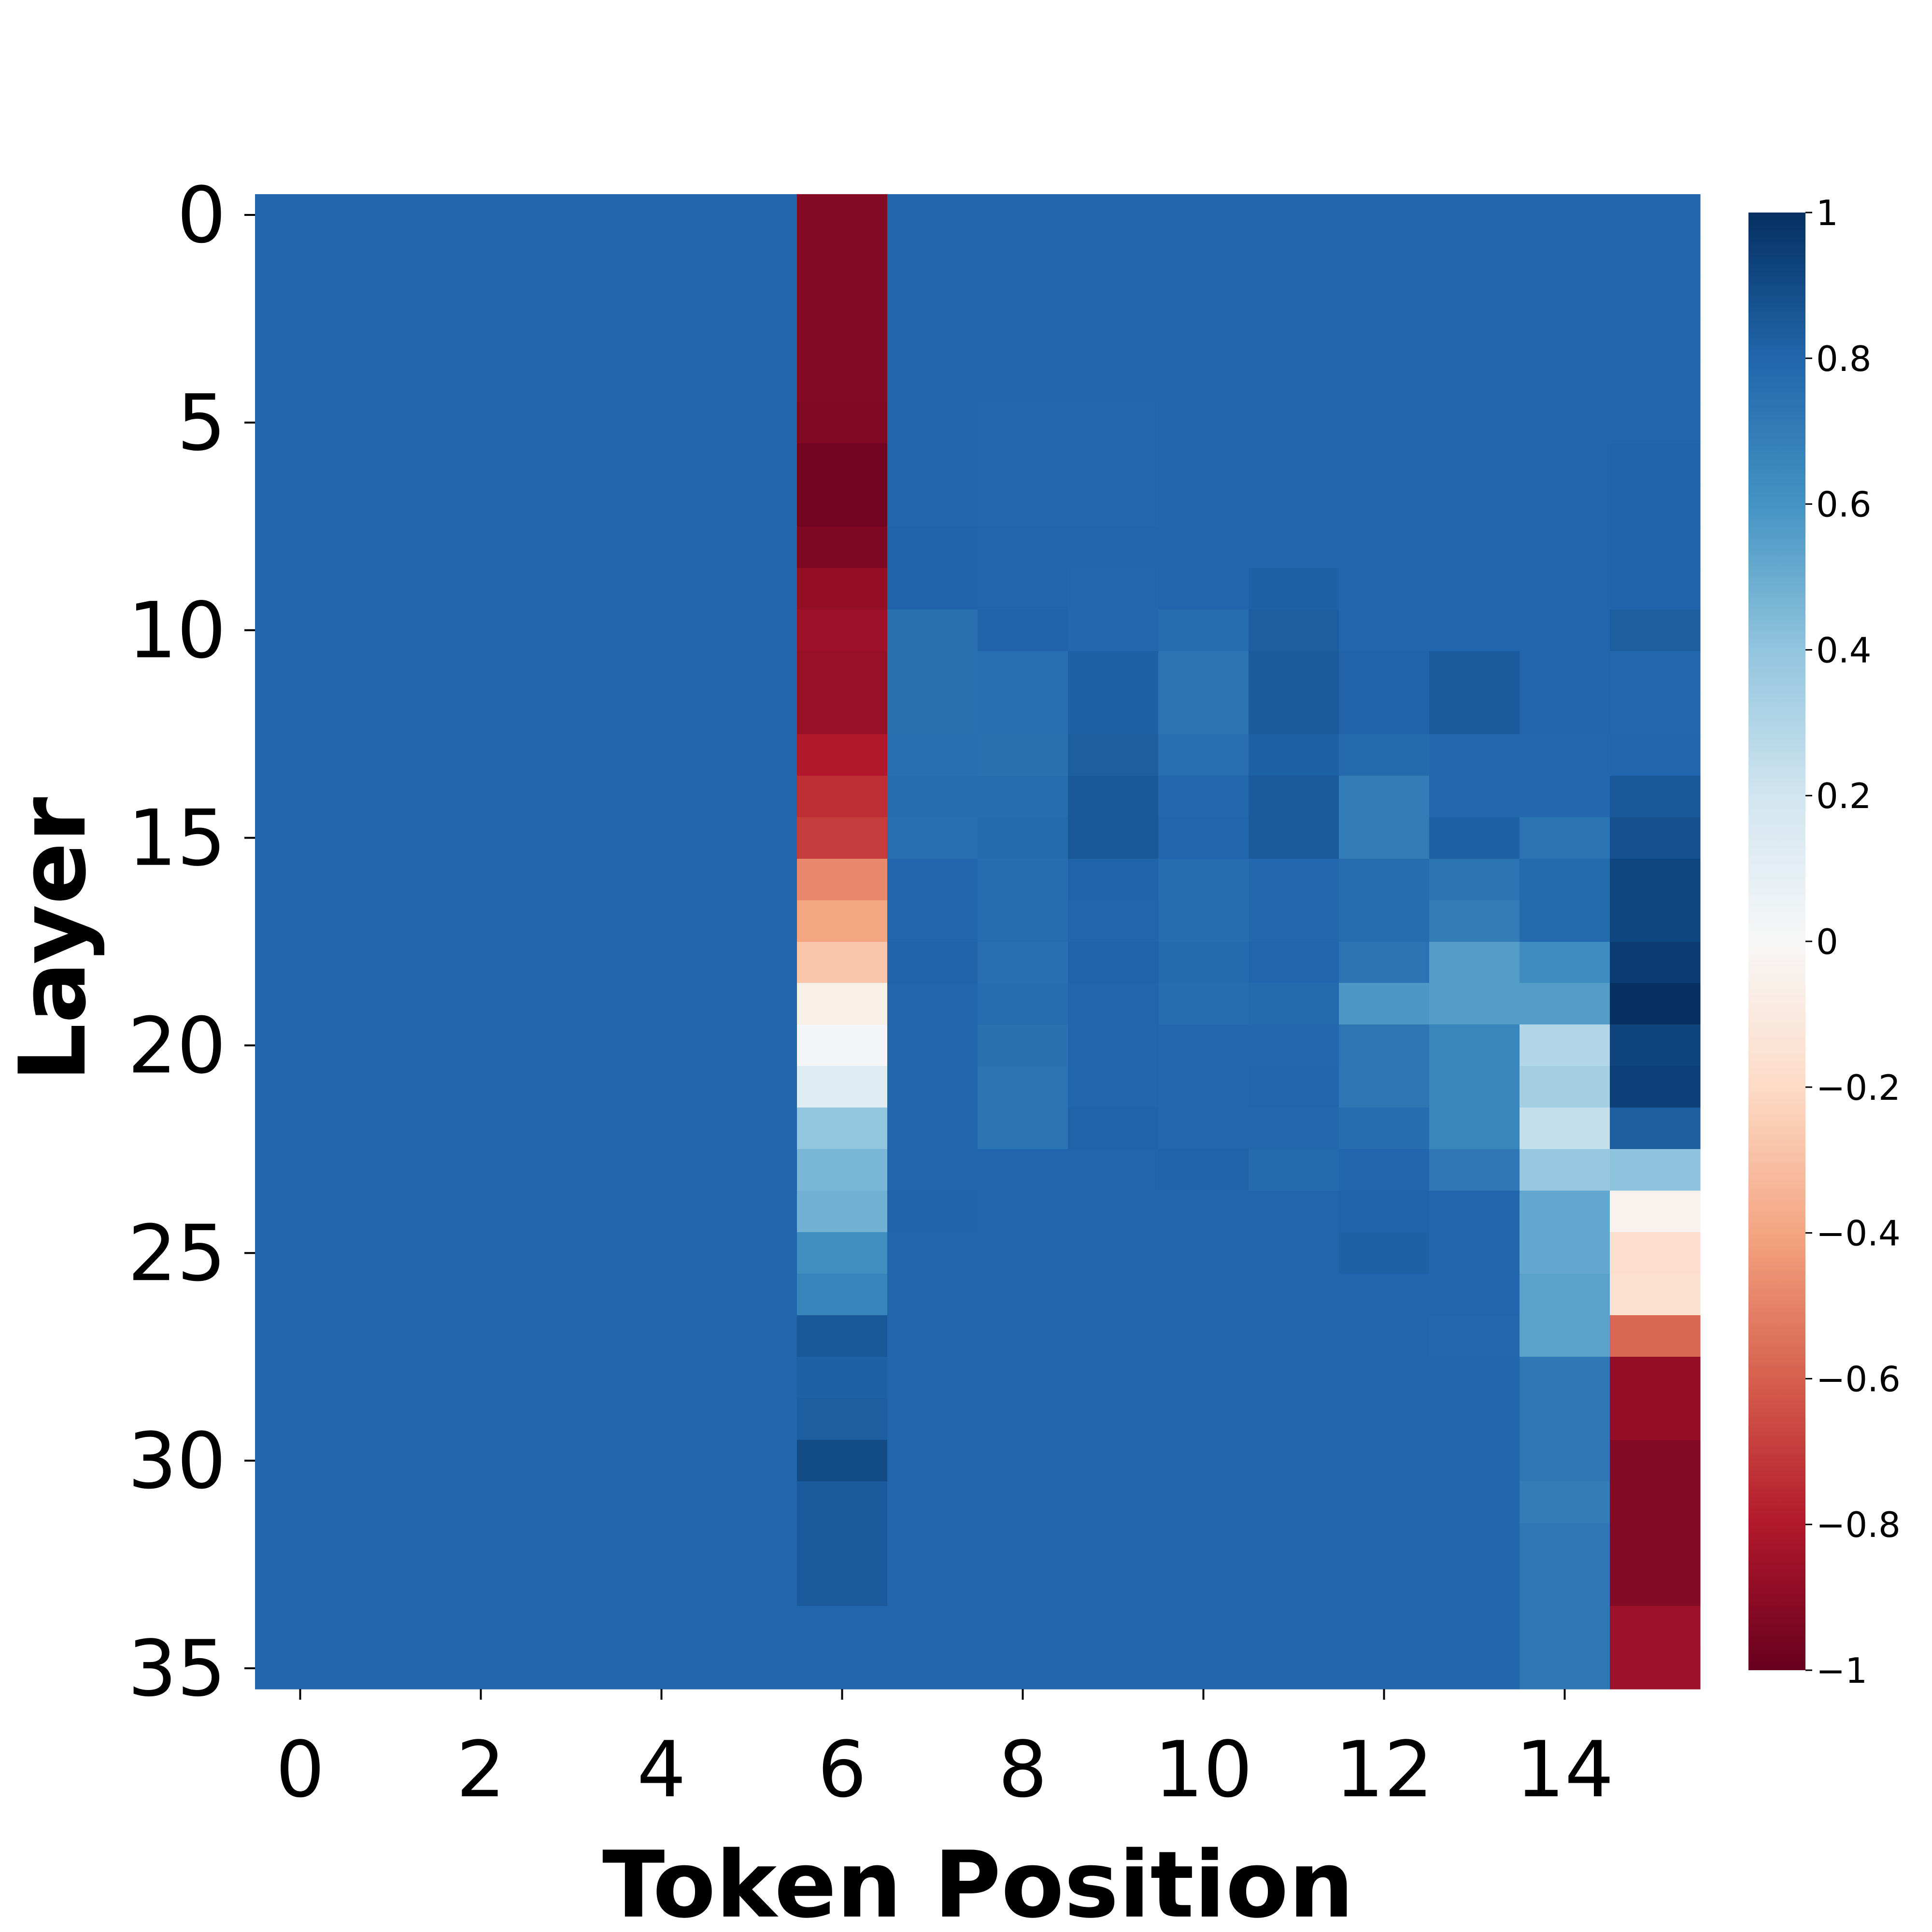 The width and height of the screenshot is (1932, 1932). I want to click on heatmap-cell-L7-T13, so click(1474, 506).